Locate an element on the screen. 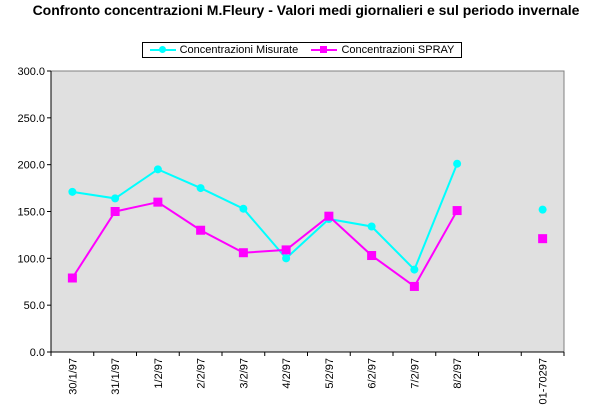 The height and width of the screenshot is (410, 612). y-tick-label: 0.0 is located at coordinates (37, 353).